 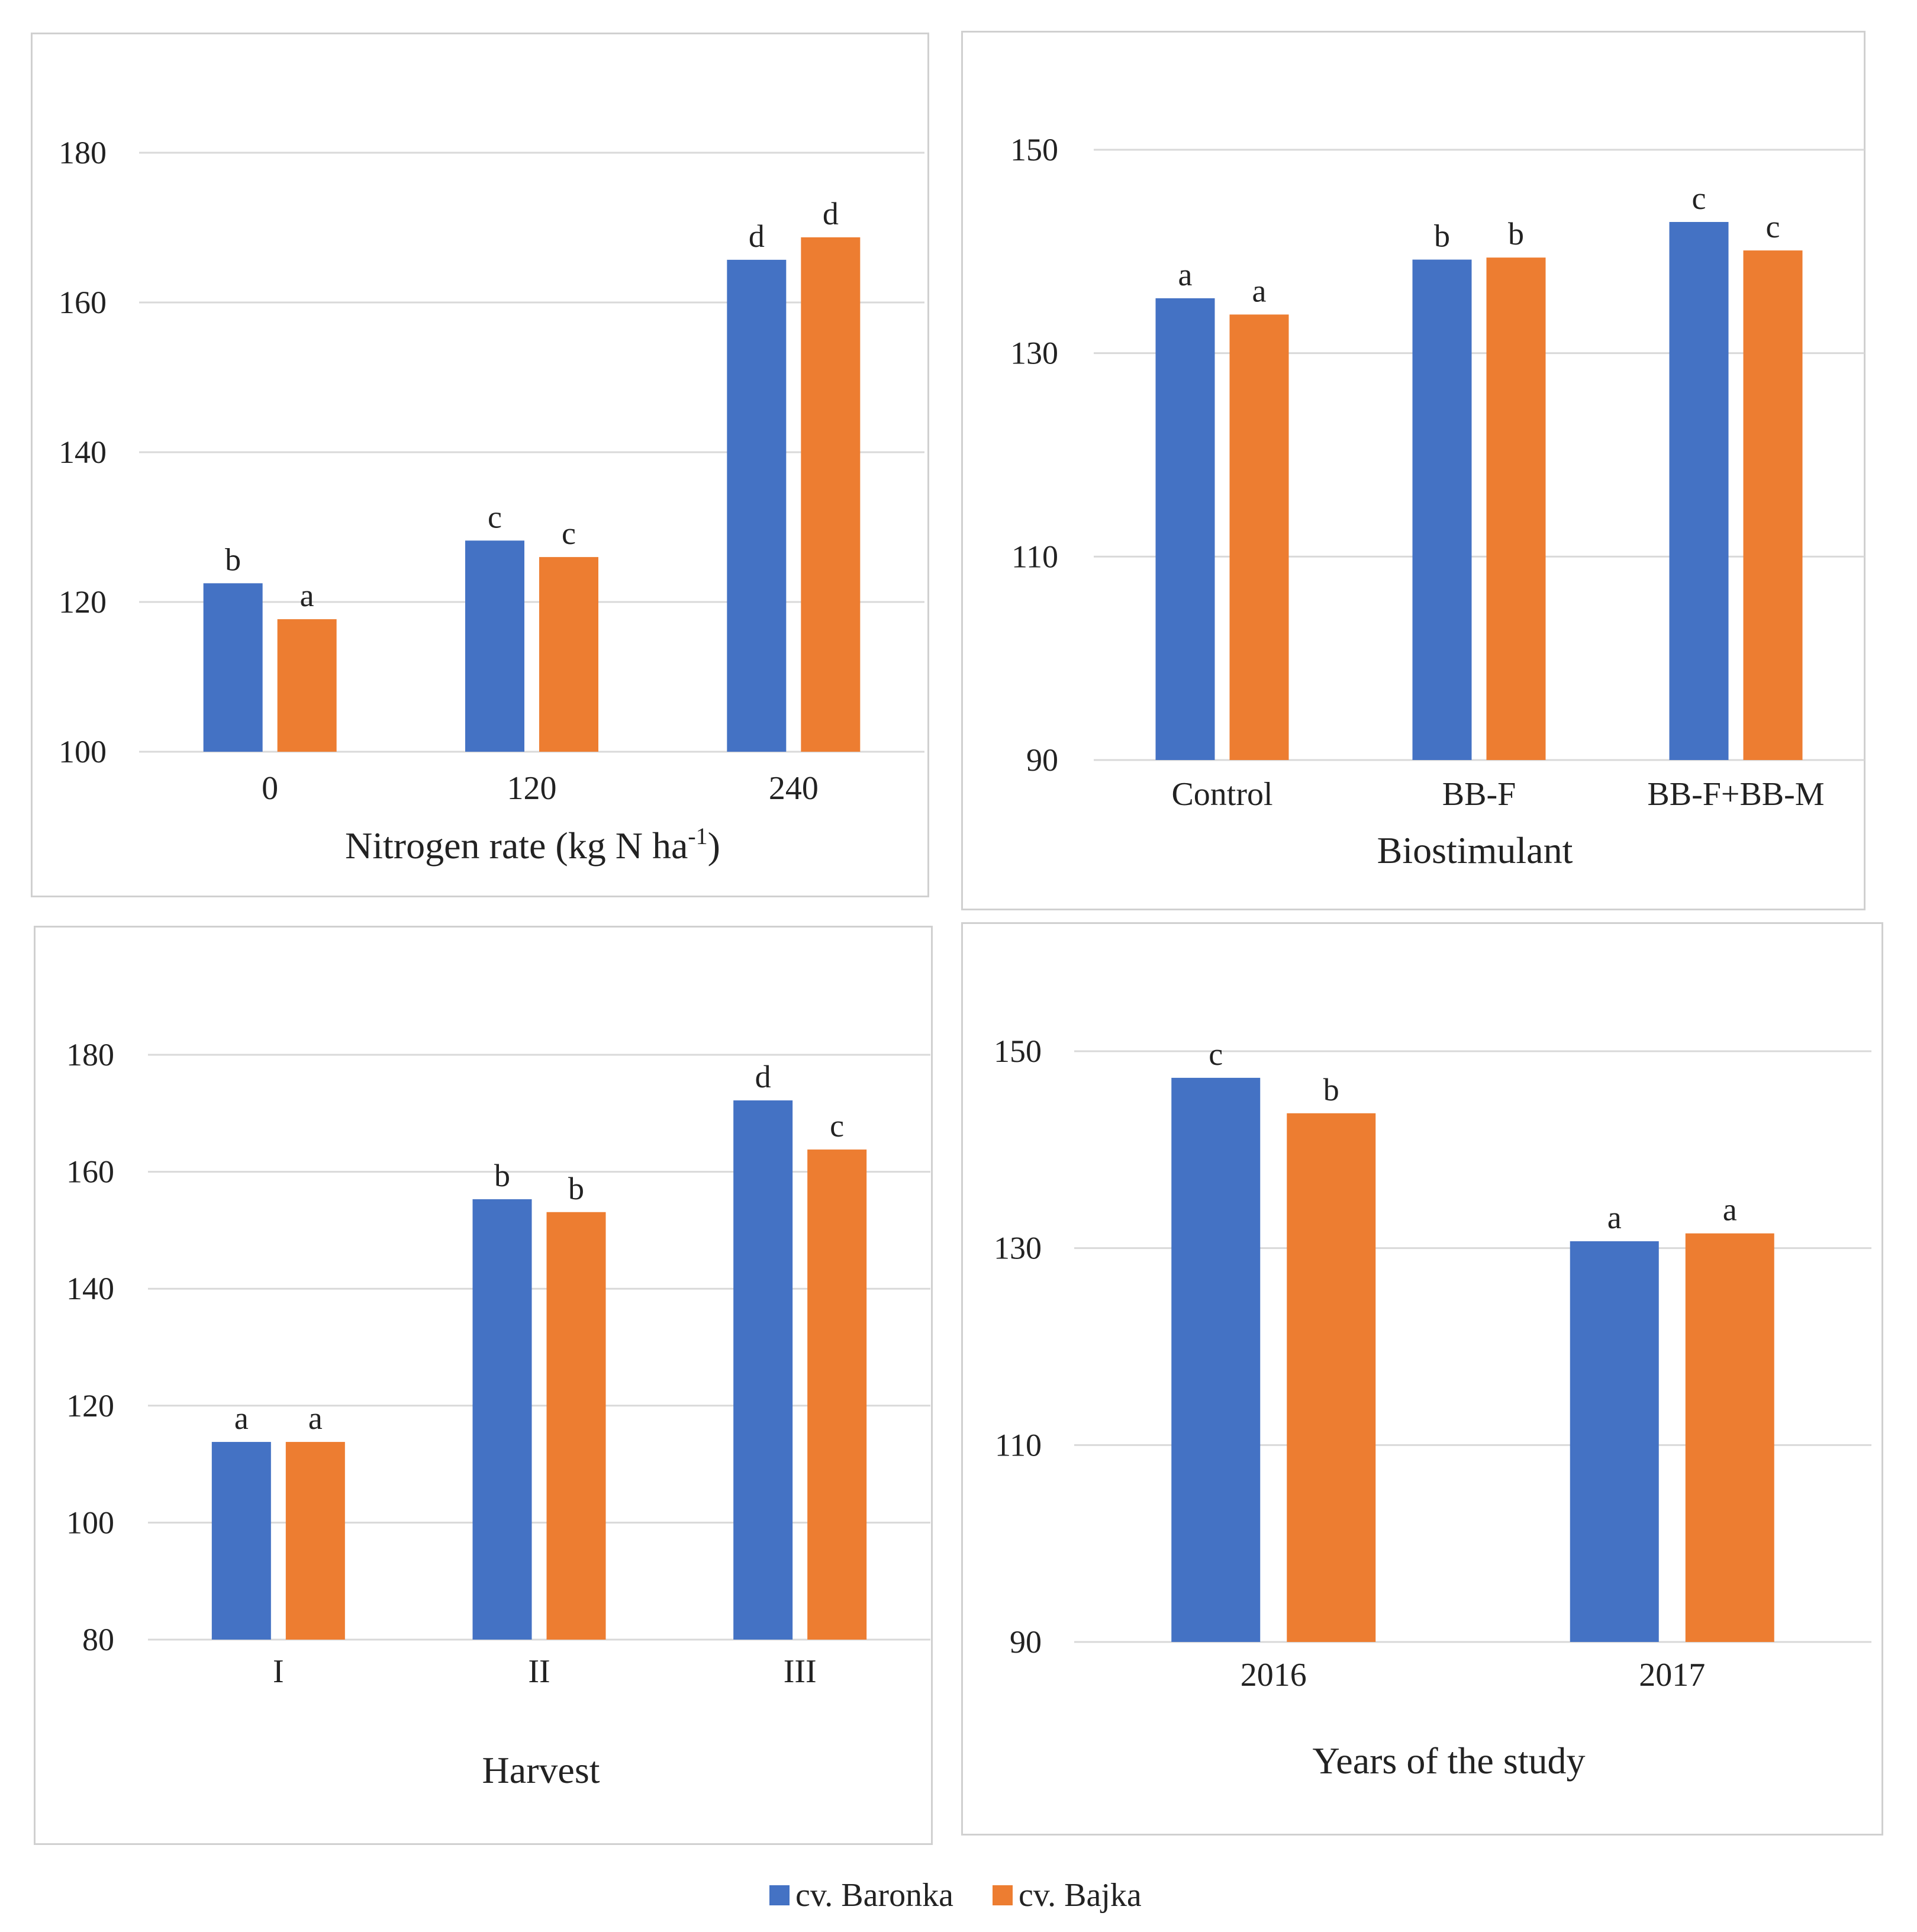 What do you see at coordinates (270, 789) in the screenshot?
I see `x-tick-label: 0` at bounding box center [270, 789].